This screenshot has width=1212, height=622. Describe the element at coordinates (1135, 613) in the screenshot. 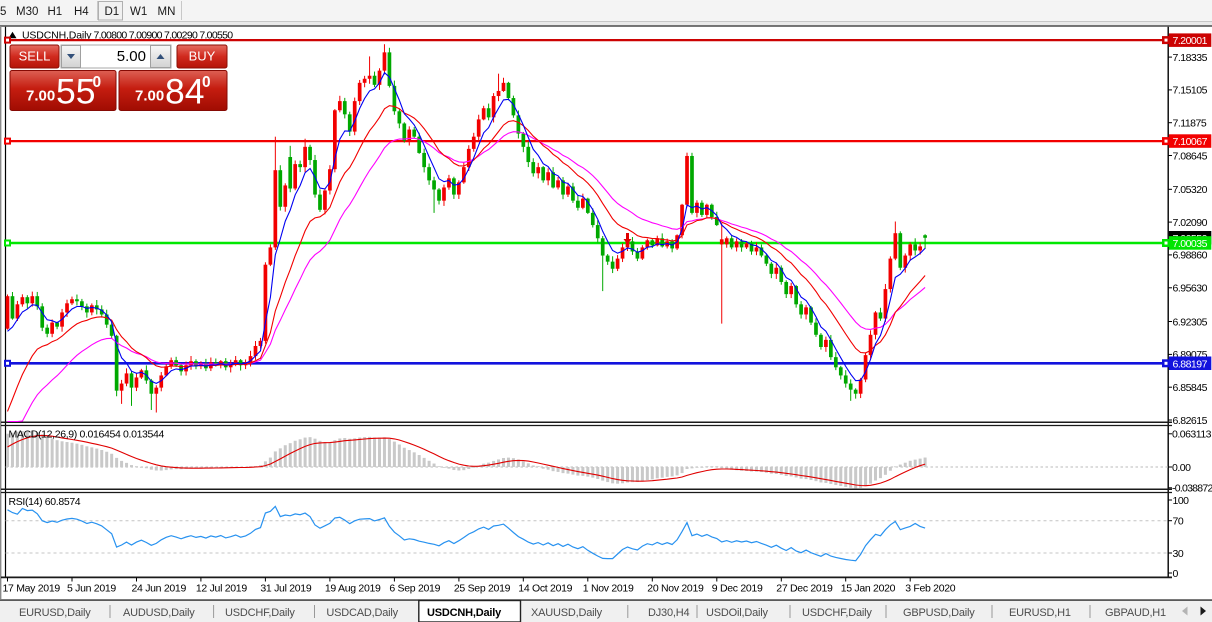

I see `svg-text: GBPAUD,H1` at that location.